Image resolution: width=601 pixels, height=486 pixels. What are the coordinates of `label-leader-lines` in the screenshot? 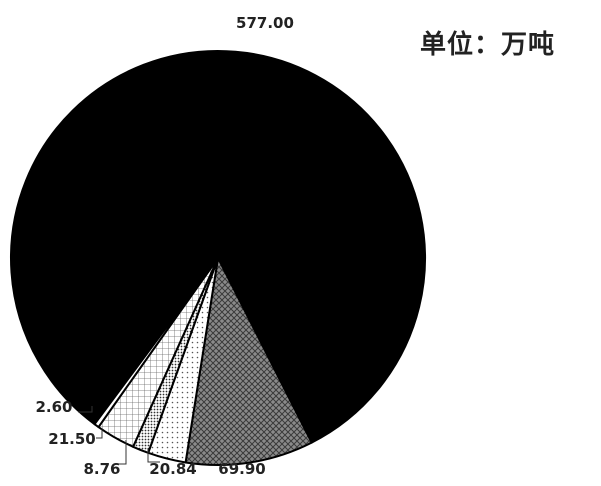 It's located at (119, 435).